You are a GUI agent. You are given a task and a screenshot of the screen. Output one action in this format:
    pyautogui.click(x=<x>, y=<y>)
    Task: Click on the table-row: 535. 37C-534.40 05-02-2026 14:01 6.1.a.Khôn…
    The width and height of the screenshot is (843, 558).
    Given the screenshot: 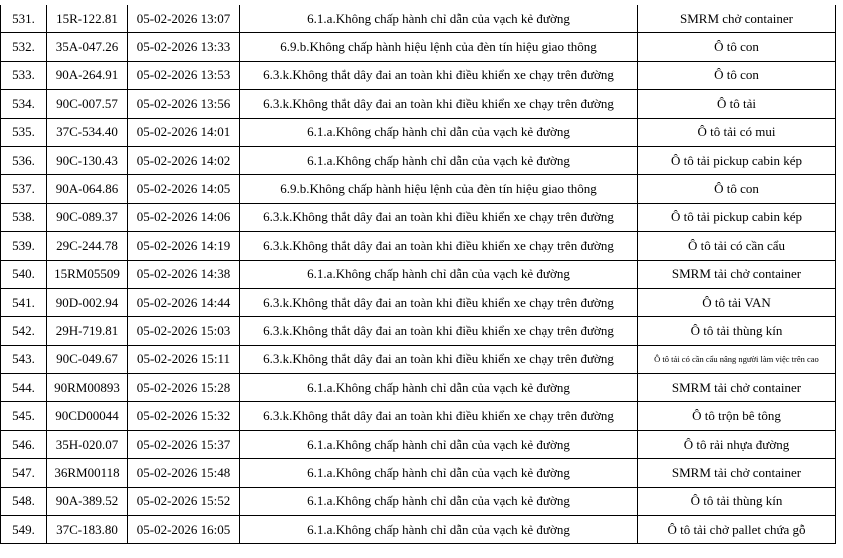 What is the action you would take?
    pyautogui.click(x=418, y=132)
    